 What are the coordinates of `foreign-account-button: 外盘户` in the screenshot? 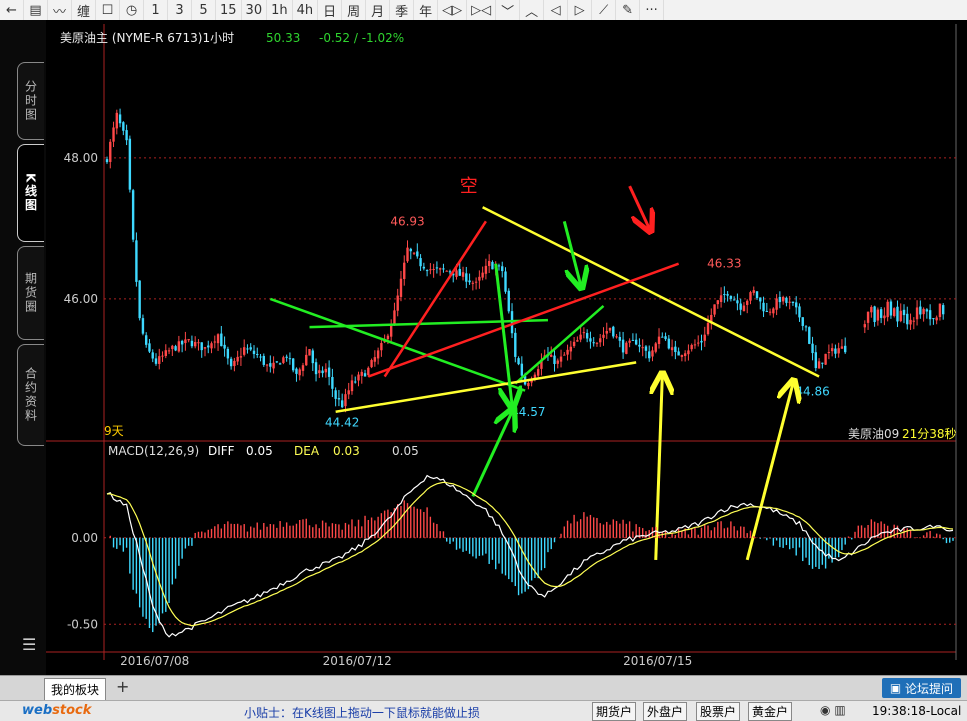 It's located at (665, 711).